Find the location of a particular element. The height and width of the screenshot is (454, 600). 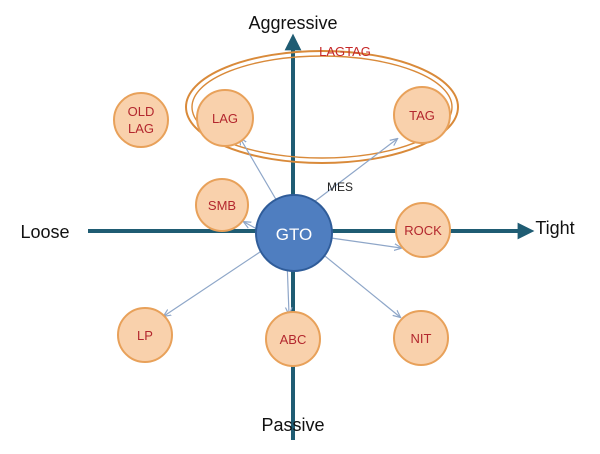

node-old-lag-label-line1: OLD is located at coordinates (141, 111).